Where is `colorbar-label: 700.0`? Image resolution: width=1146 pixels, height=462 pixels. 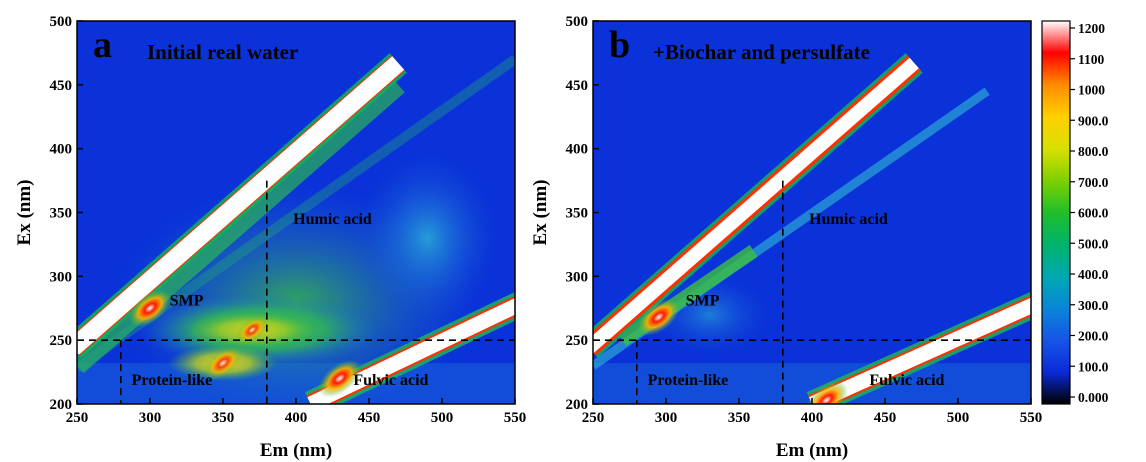
colorbar-label: 700.0 is located at coordinates (1093, 182).